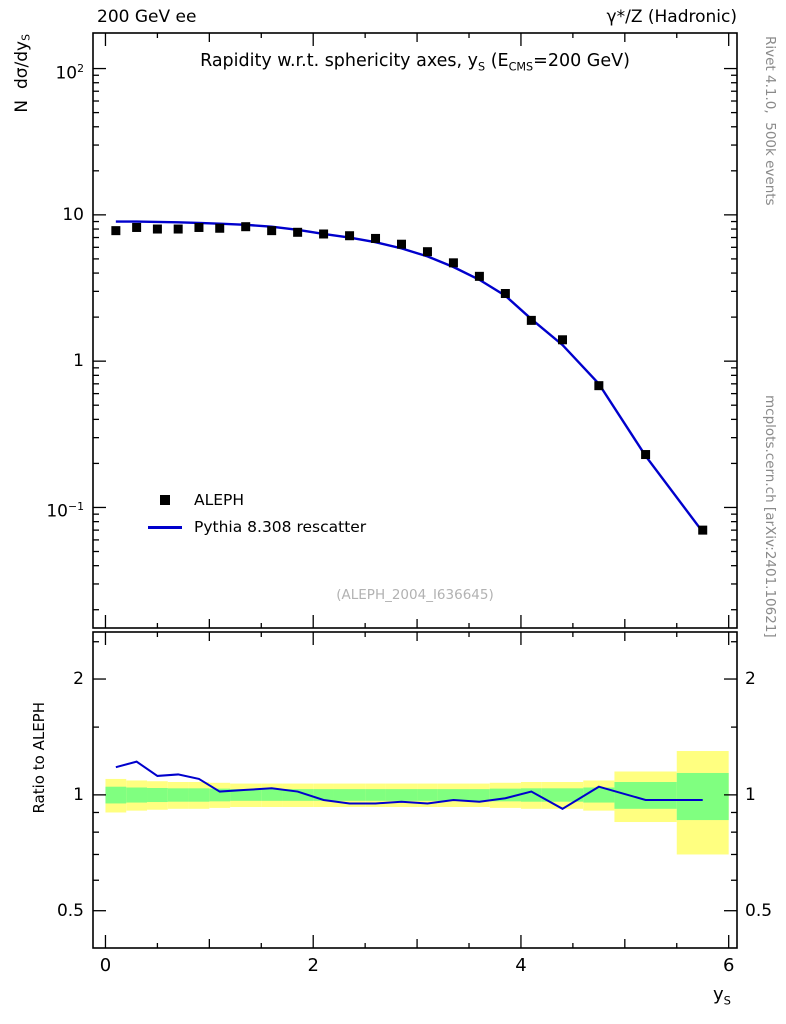 The width and height of the screenshot is (786, 1024). Describe the element at coordinates (722, 996) in the screenshot. I see `x-axis-label: yS` at that location.